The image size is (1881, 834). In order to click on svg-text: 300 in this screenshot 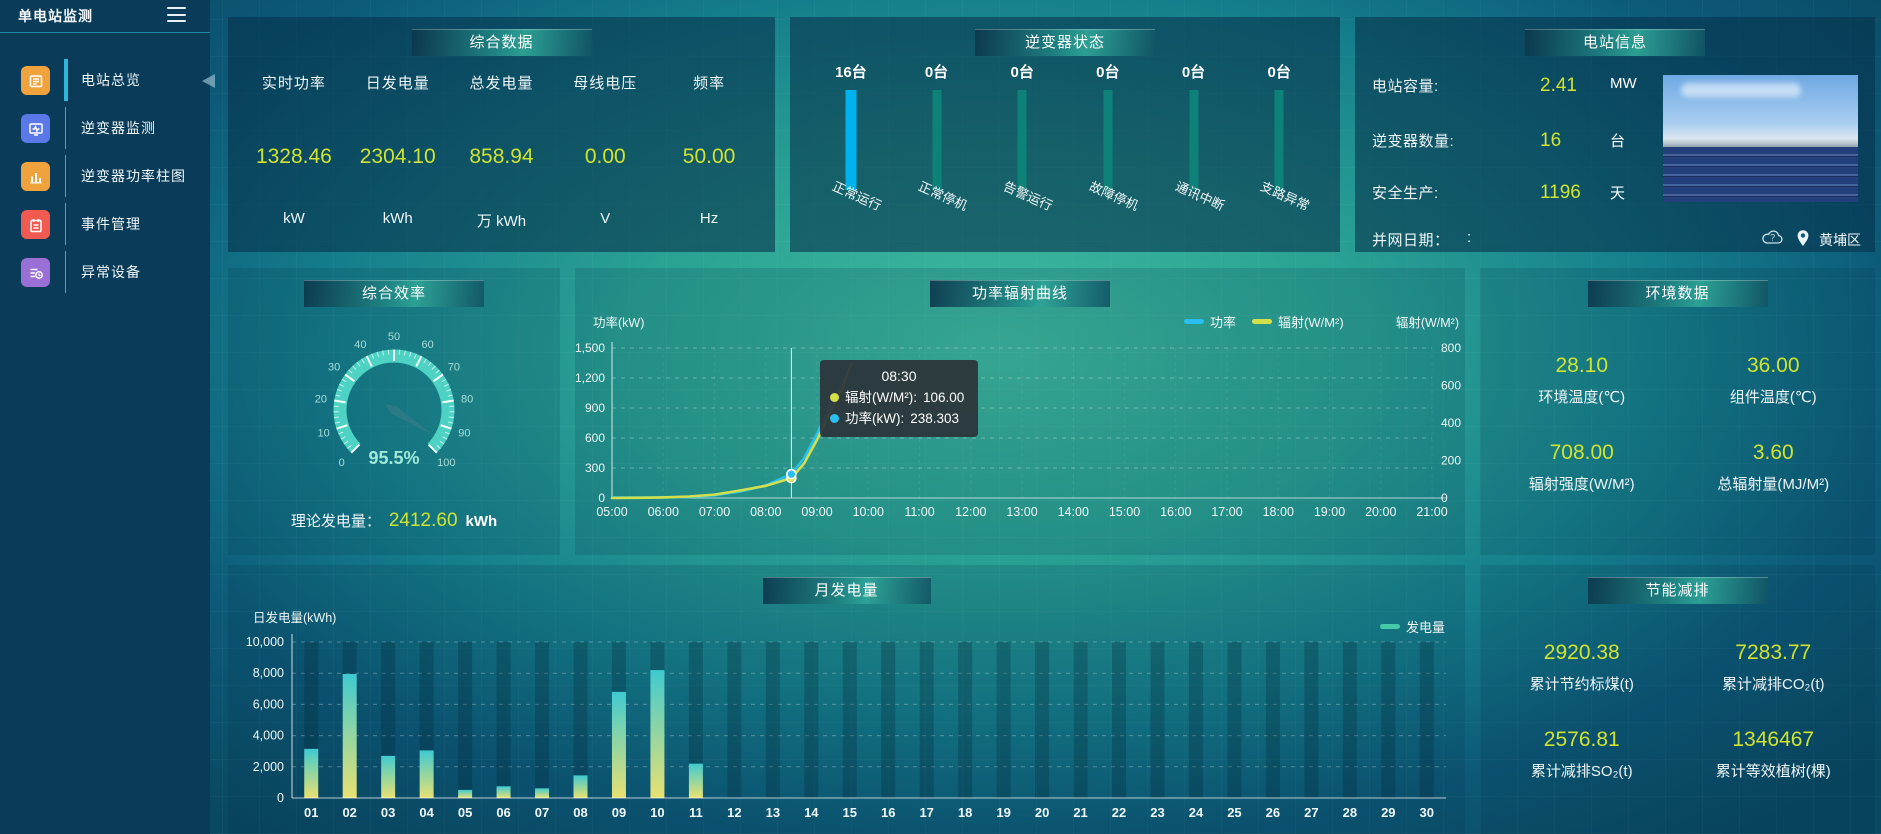, I will do `click(595, 468)`.